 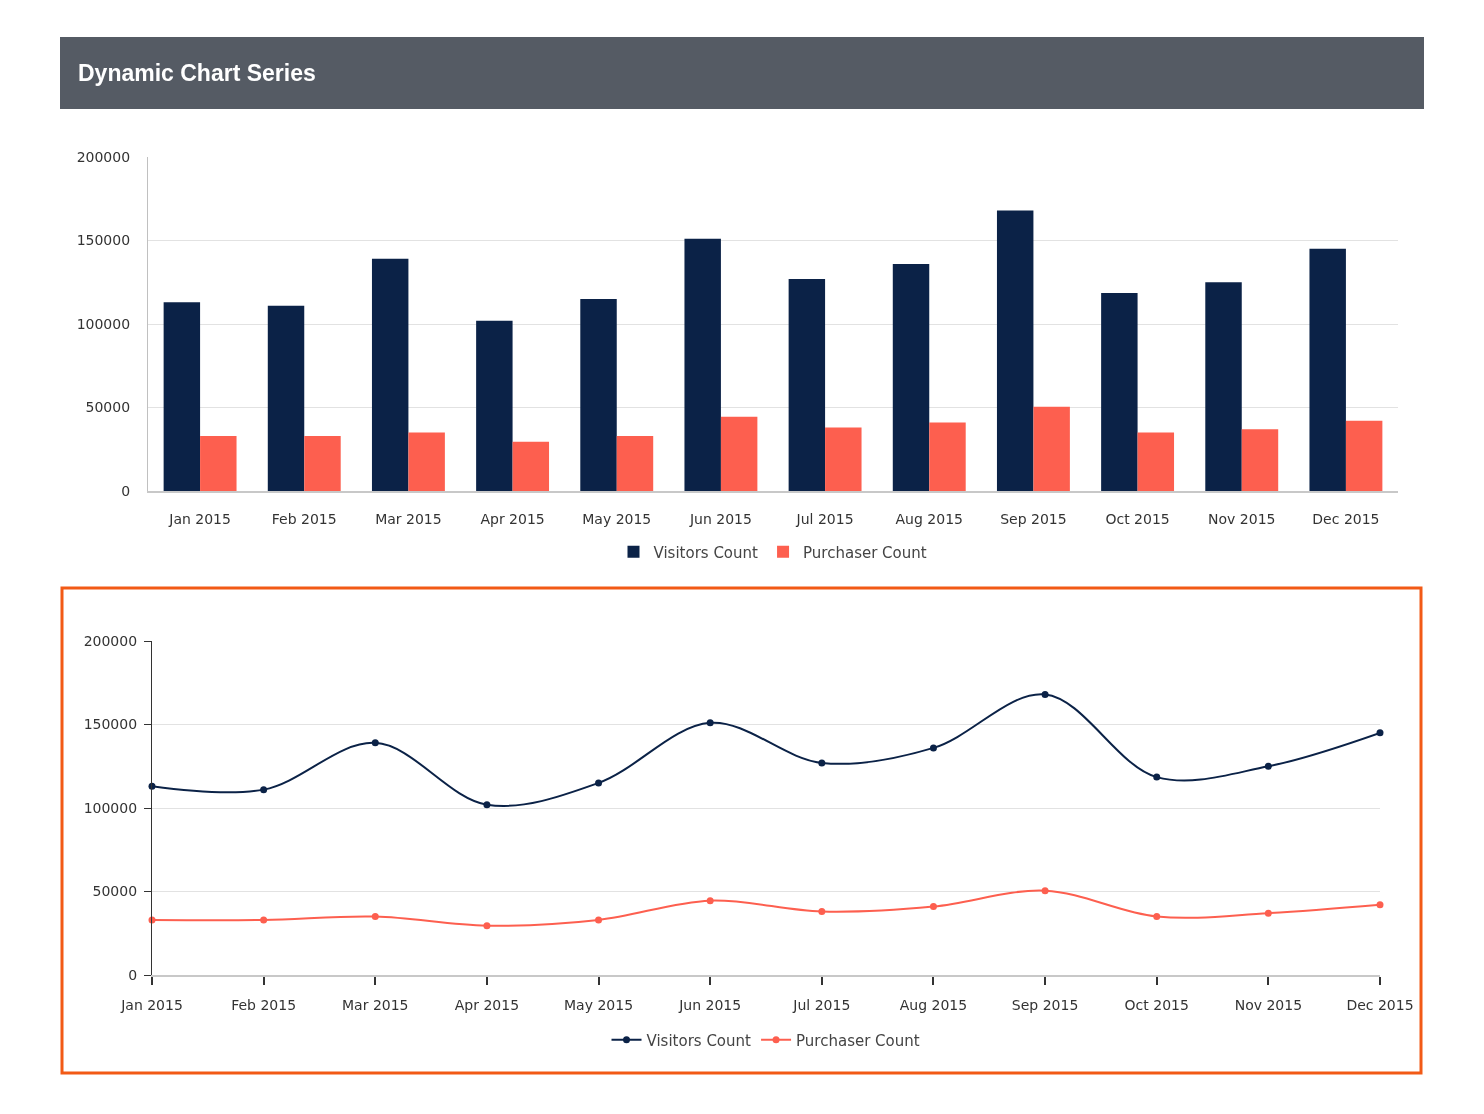 I want to click on chart-title: Dynamic Chart Series, so click(x=197, y=73).